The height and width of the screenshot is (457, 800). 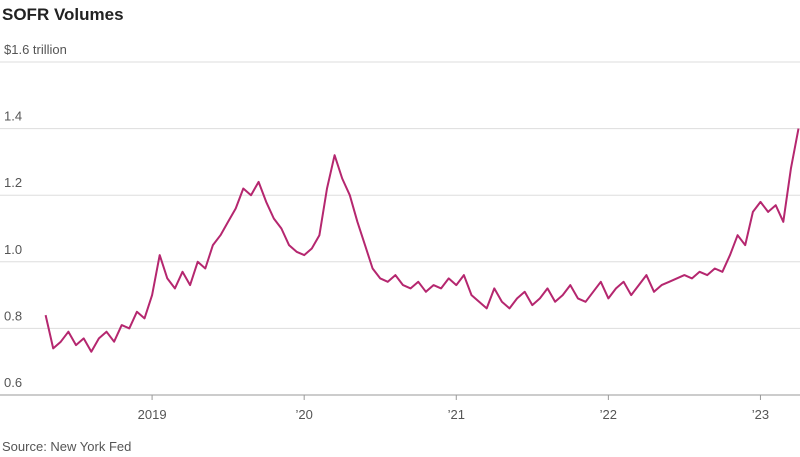 What do you see at coordinates (760, 414) in the screenshot?
I see `x-tick-label: ’23` at bounding box center [760, 414].